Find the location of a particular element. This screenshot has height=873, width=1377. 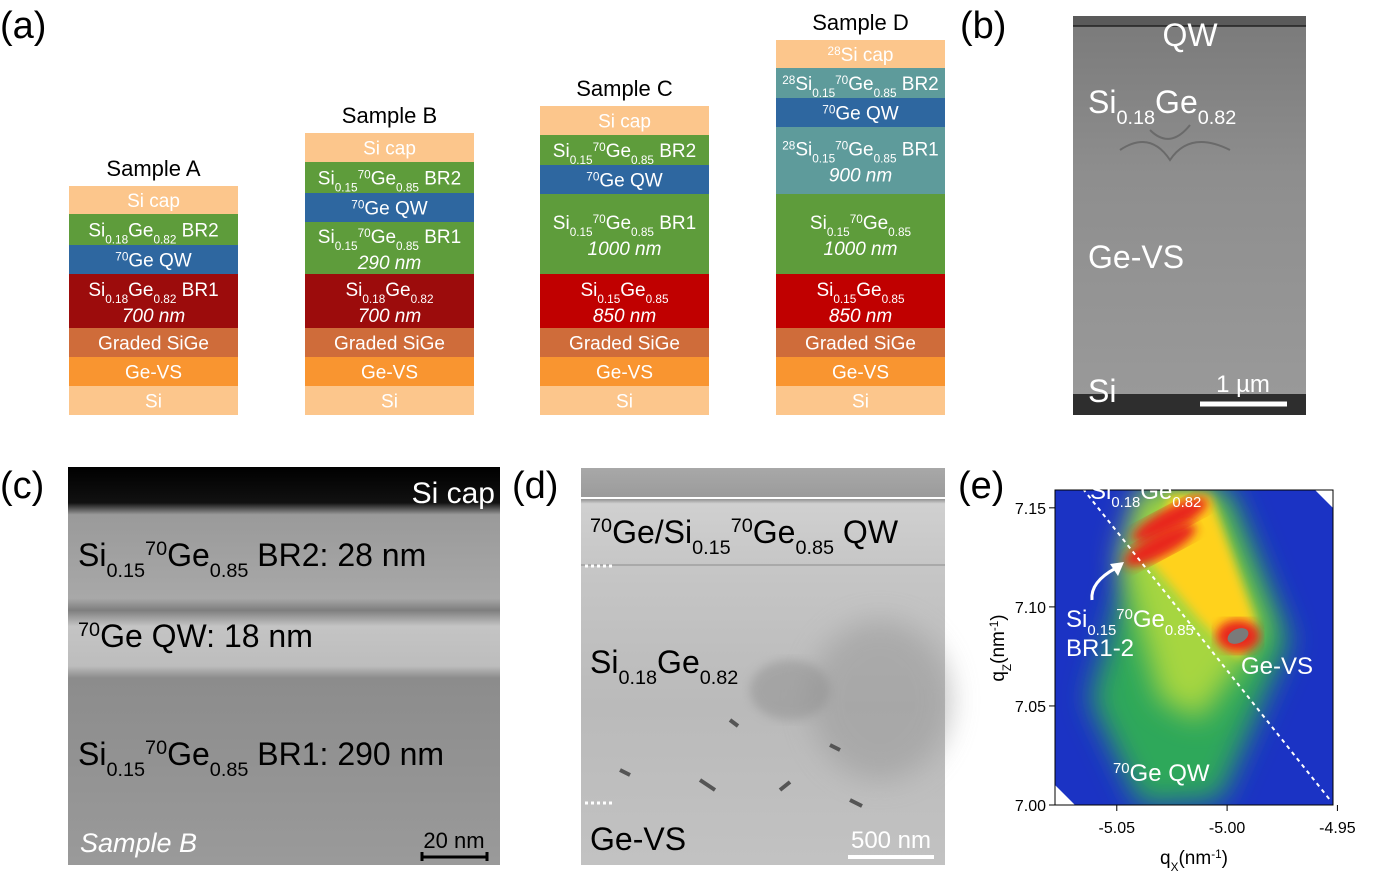

map-peak-core is located at coordinates (1238, 636).